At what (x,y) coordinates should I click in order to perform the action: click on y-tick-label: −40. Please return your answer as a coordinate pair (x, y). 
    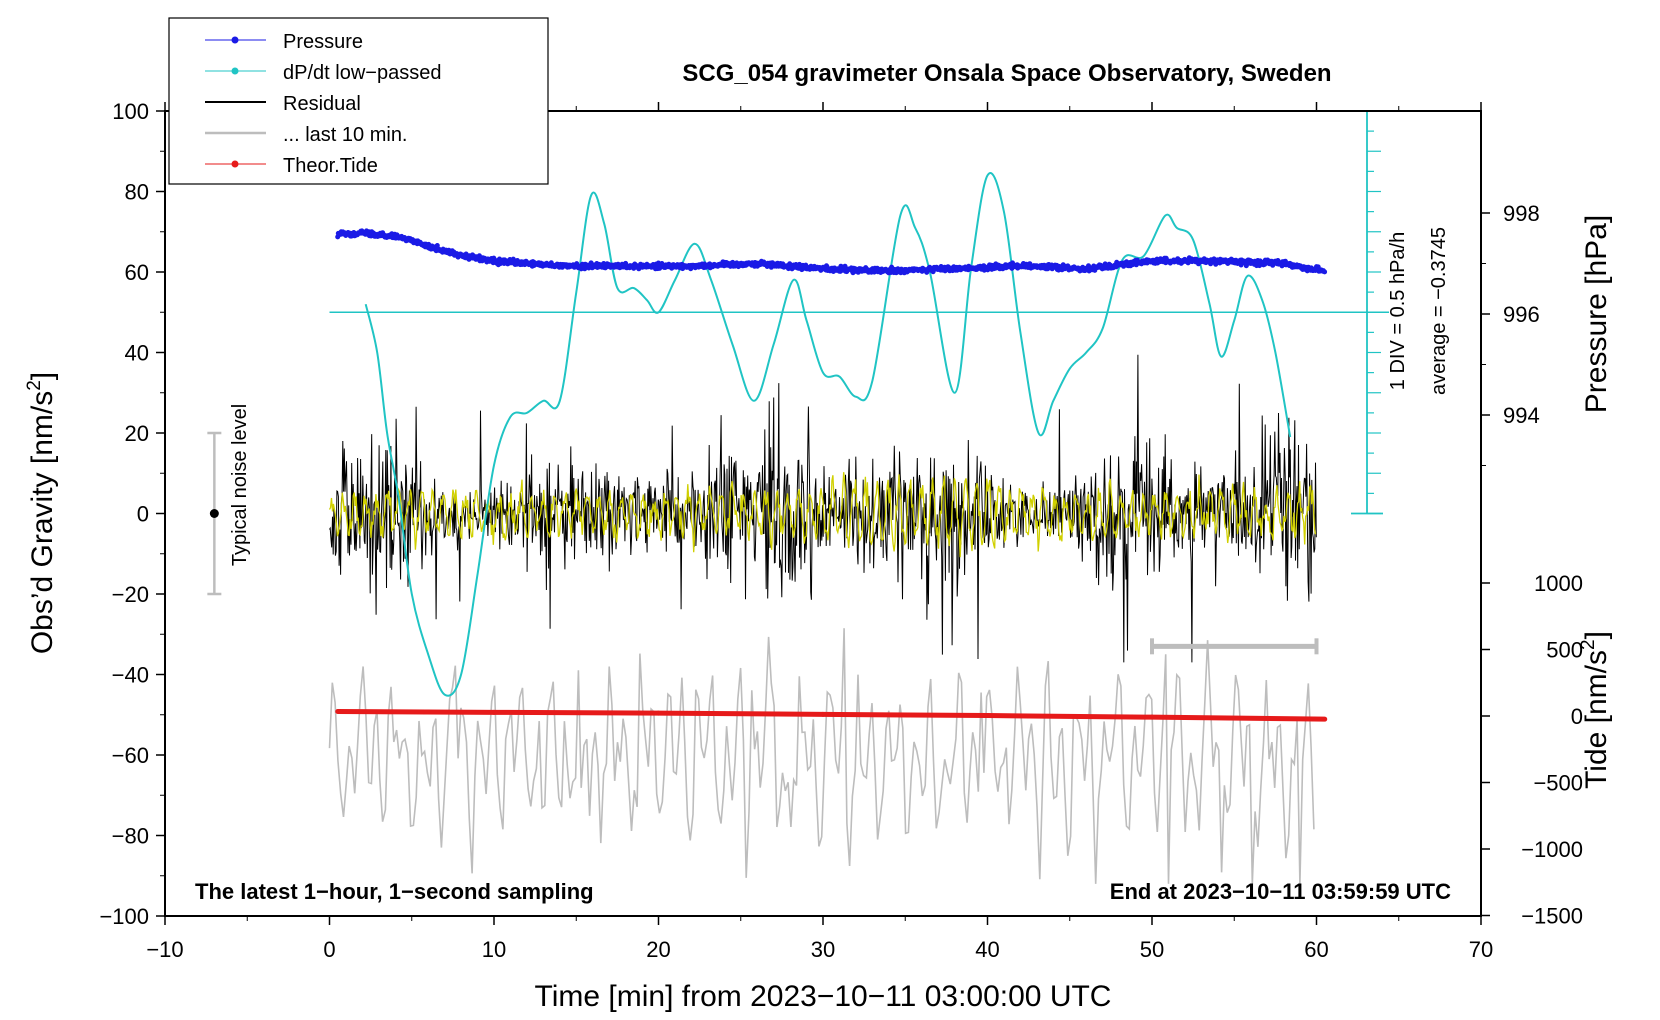
    Looking at the image, I should click on (130, 675).